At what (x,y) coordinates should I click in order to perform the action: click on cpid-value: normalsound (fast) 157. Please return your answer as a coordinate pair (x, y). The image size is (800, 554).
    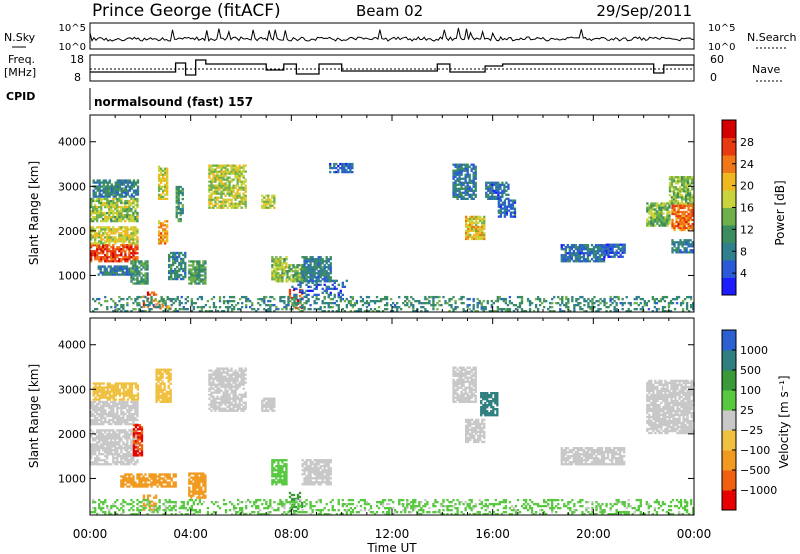
    Looking at the image, I should click on (173, 102).